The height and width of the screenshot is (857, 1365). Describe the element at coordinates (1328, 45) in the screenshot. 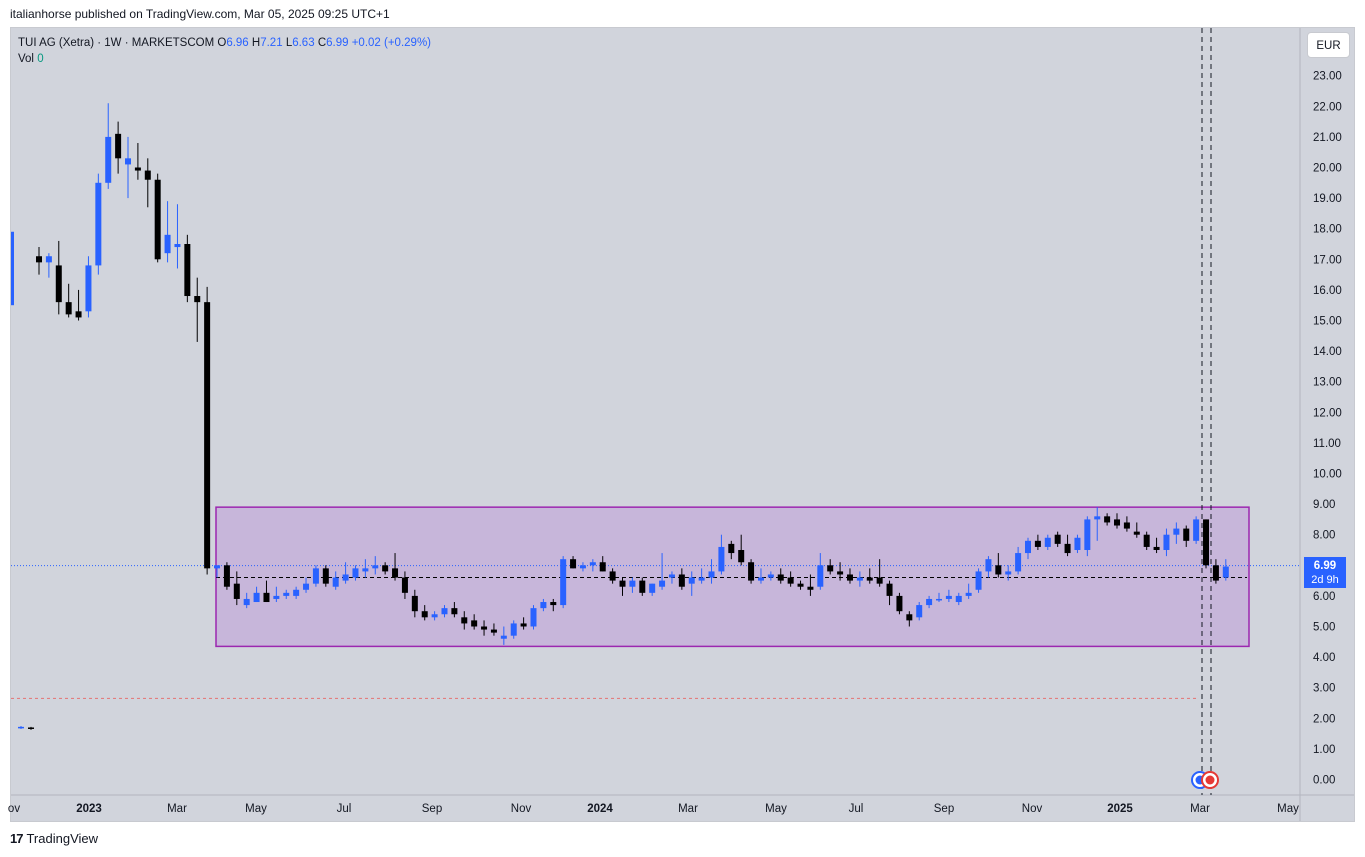

I see `currency-button: EUR` at that location.